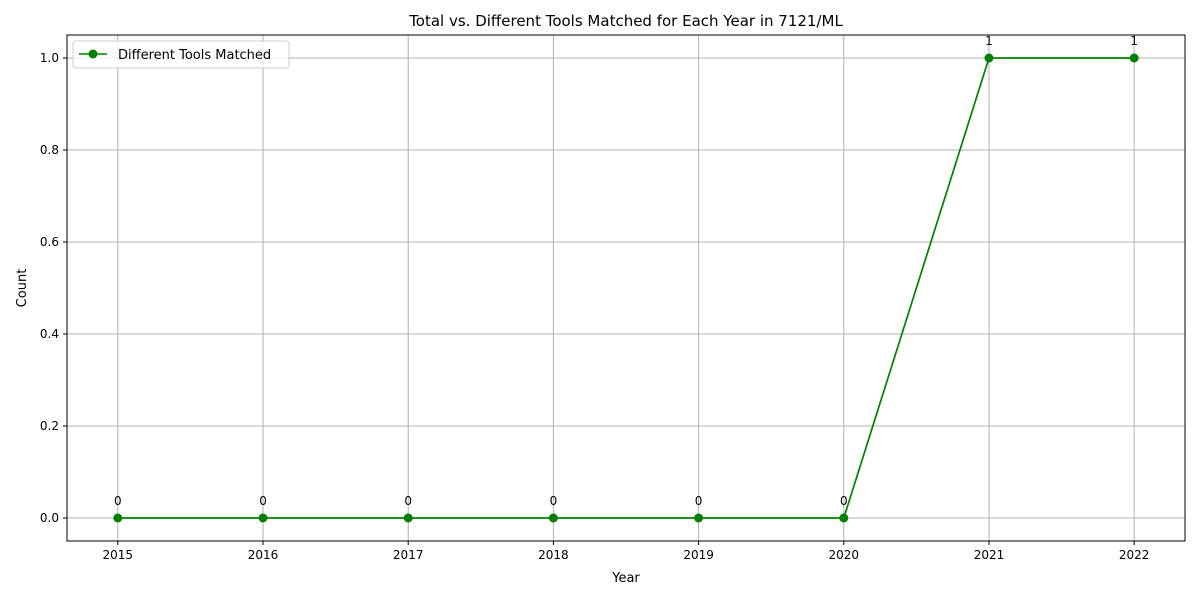 The height and width of the screenshot is (604, 1200). I want to click on y-tick-label: 0.4, so click(49, 334).